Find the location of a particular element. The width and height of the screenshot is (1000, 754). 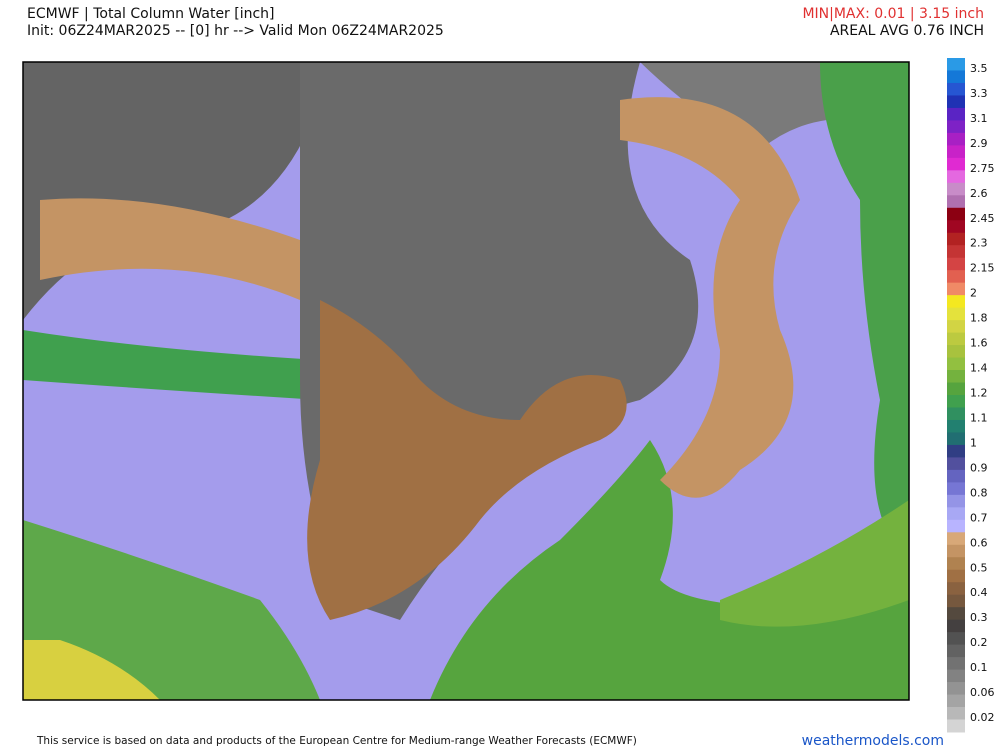

colorbar-label: 3.1 is located at coordinates (979, 118).